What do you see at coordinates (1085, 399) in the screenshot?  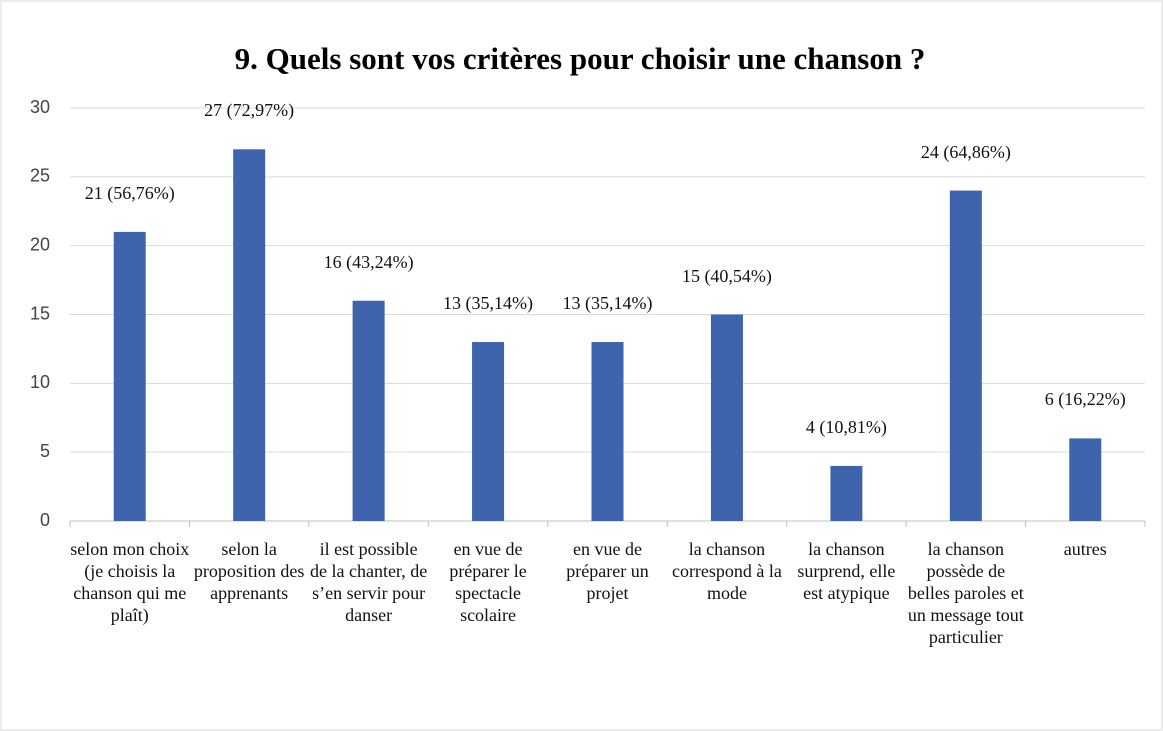 I see `data-label: 6 (16,22%)` at bounding box center [1085, 399].